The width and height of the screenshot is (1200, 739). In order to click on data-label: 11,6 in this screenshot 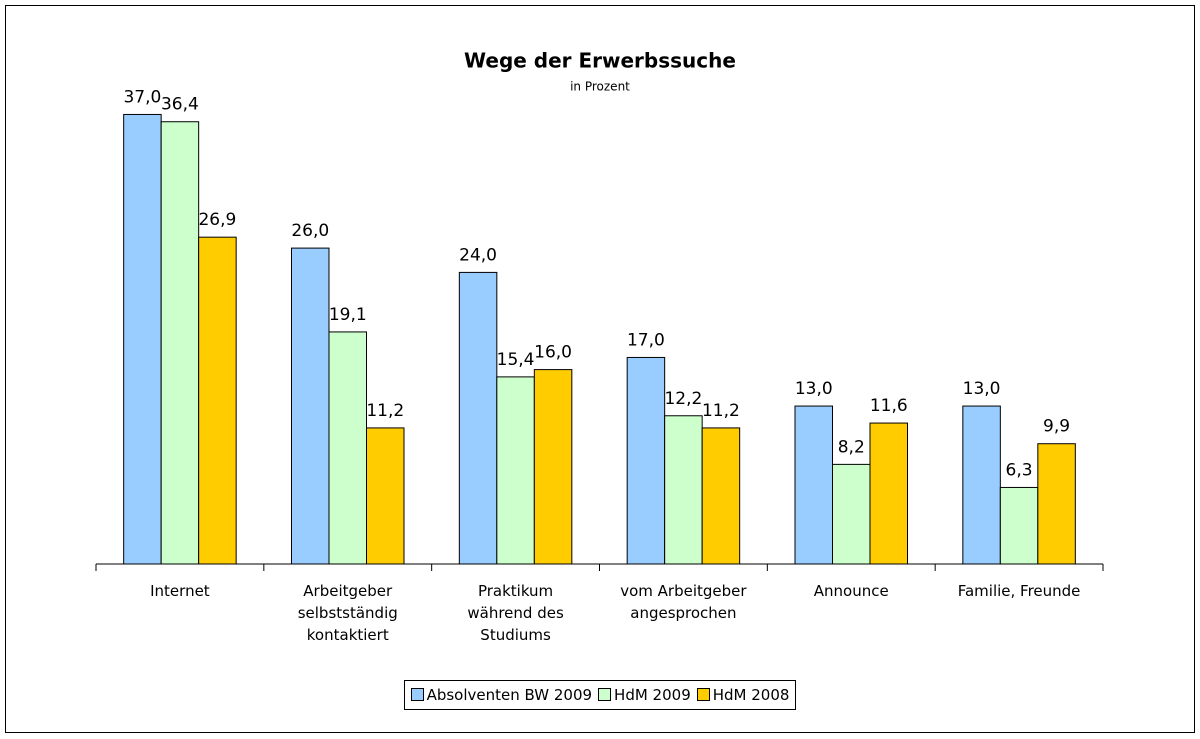, I will do `click(889, 406)`.